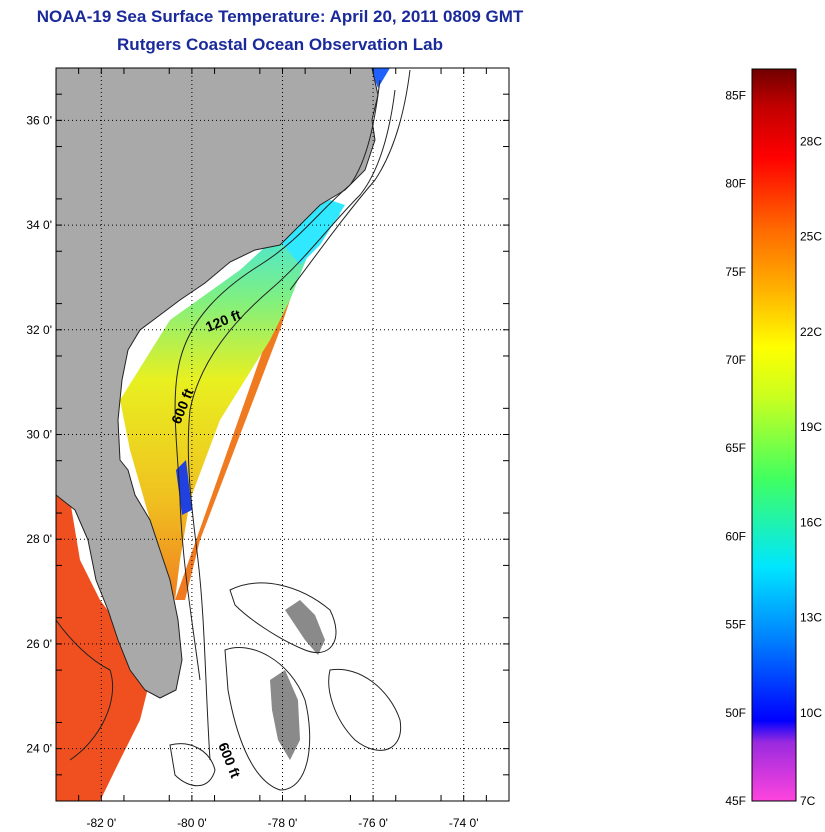 Image resolution: width=825 pixels, height=832 pixels. I want to click on sst-cool-patch, so click(312, 232).